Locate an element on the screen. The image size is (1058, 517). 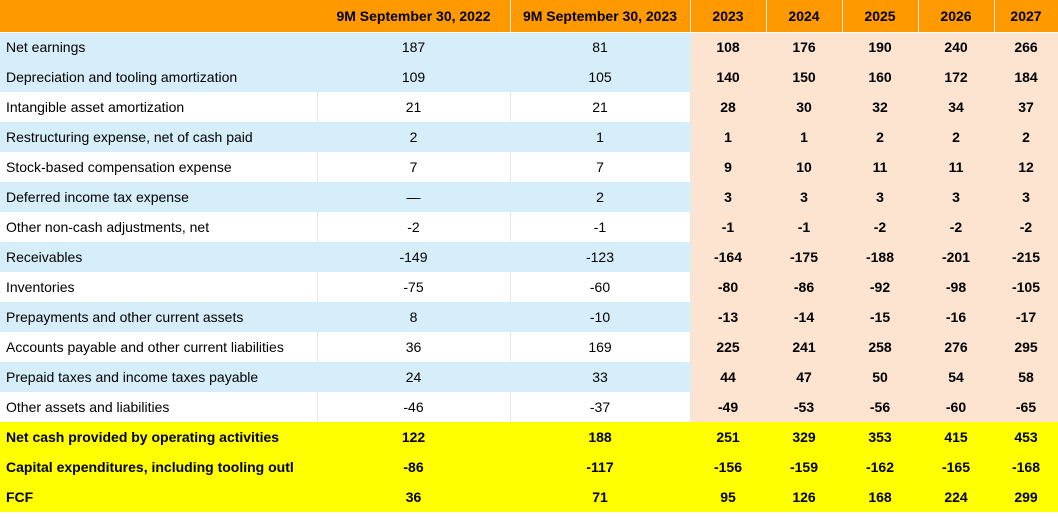
projection-2025: 168 is located at coordinates (880, 497).